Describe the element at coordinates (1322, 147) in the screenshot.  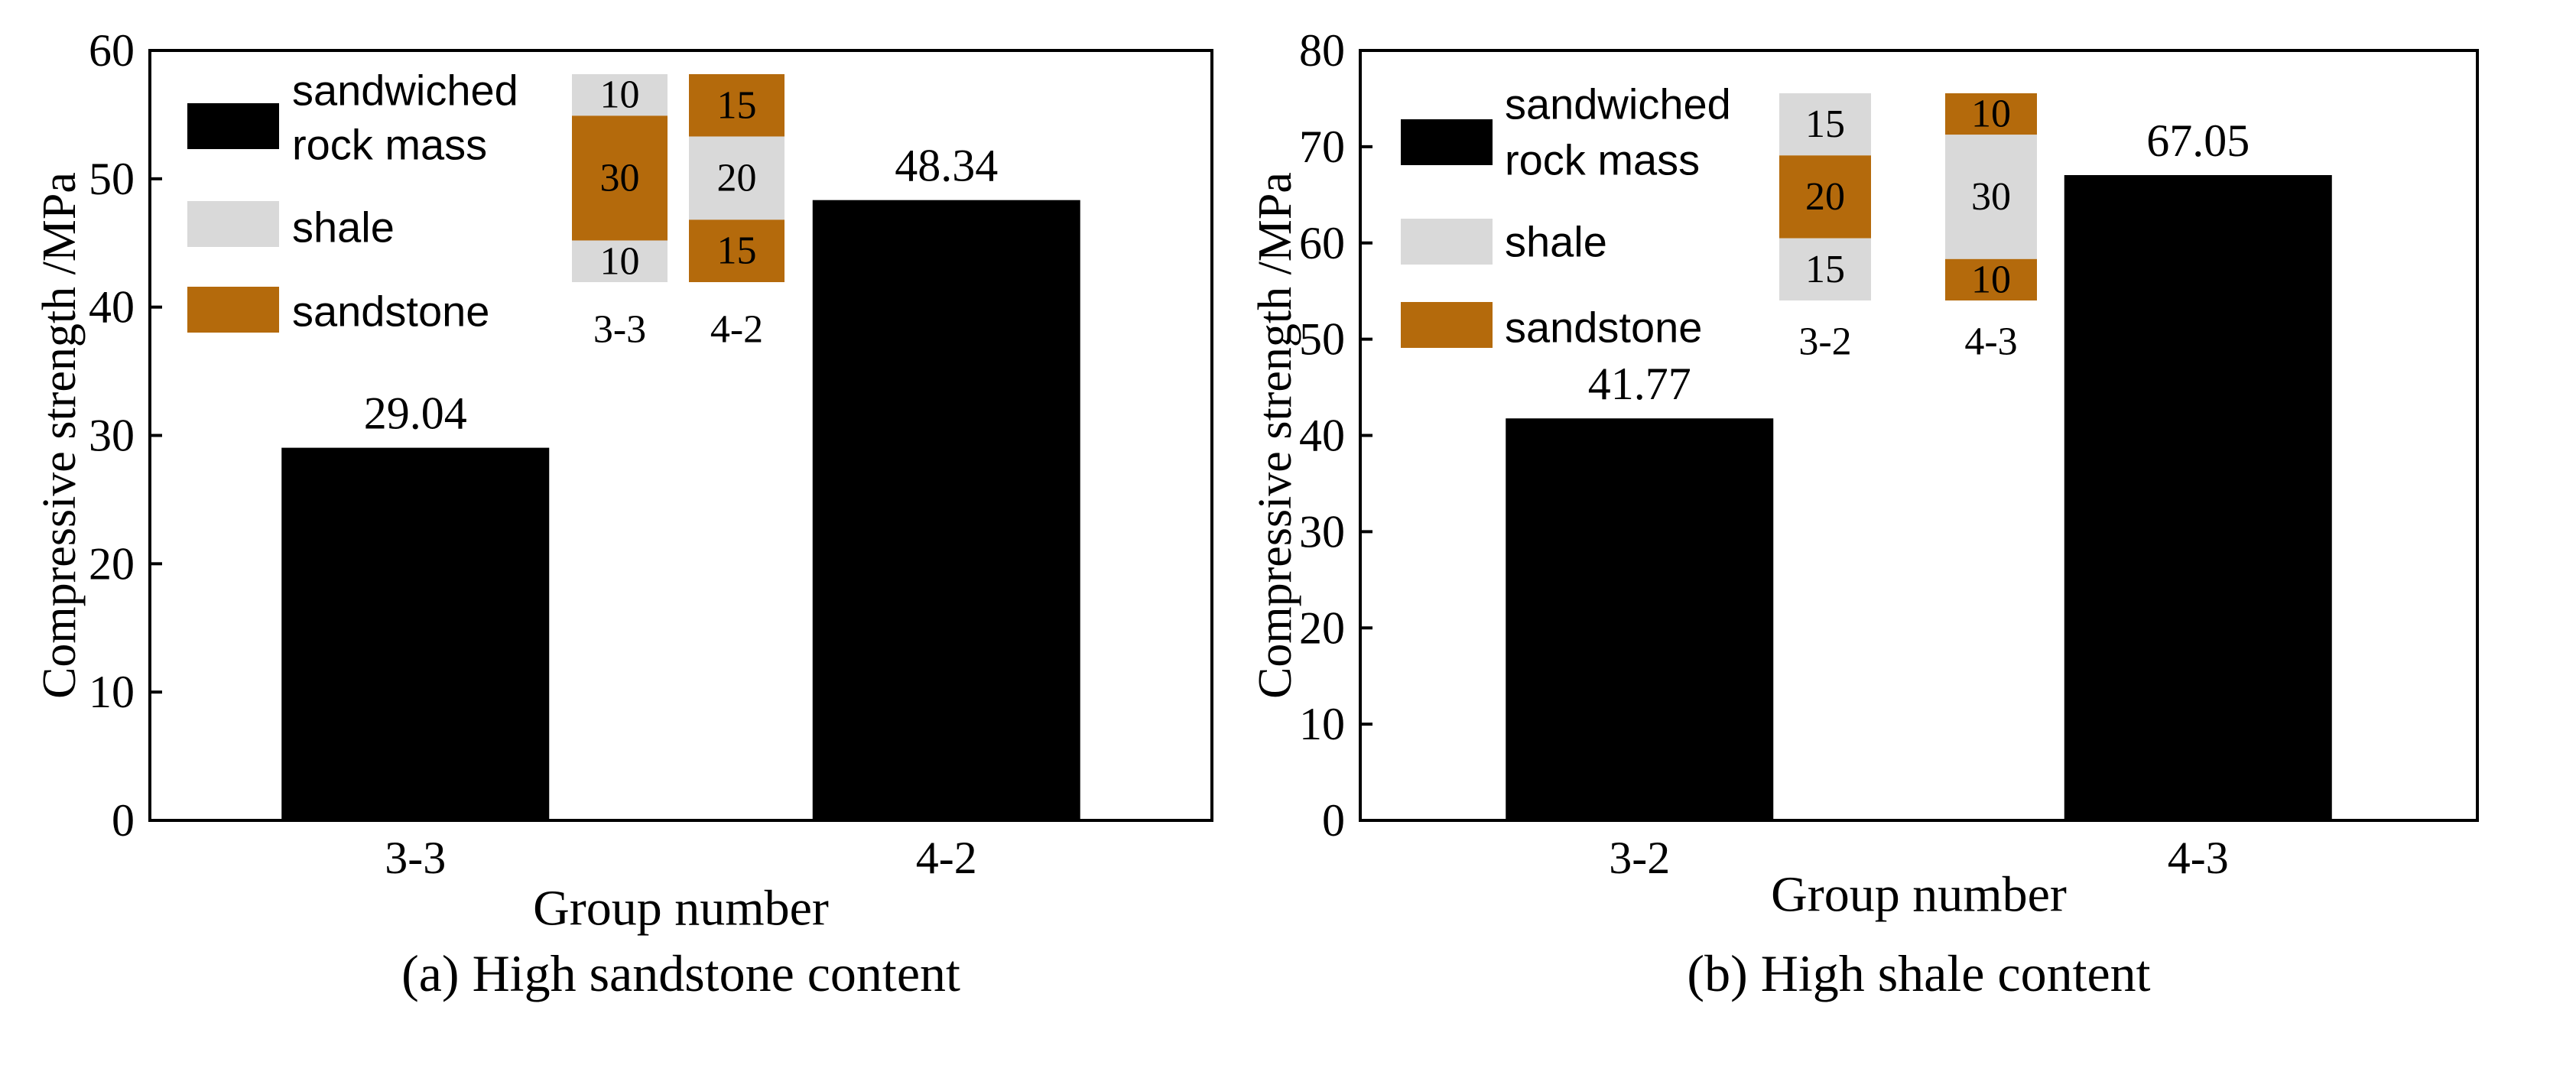
I see `y-tick-label-70: 70` at that location.